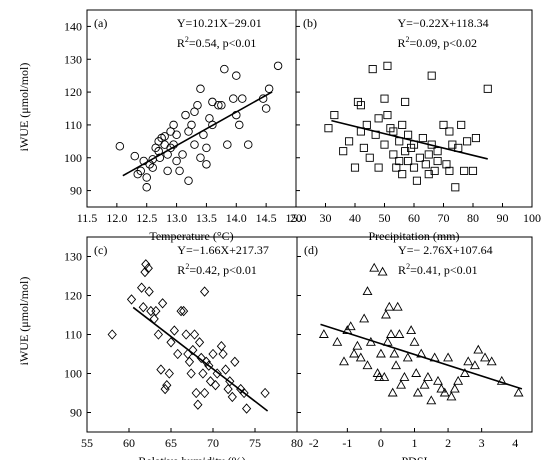  Describe the element at coordinates (385, 218) in the screenshot. I see `x-tick-label-b-3: 50` at that location.